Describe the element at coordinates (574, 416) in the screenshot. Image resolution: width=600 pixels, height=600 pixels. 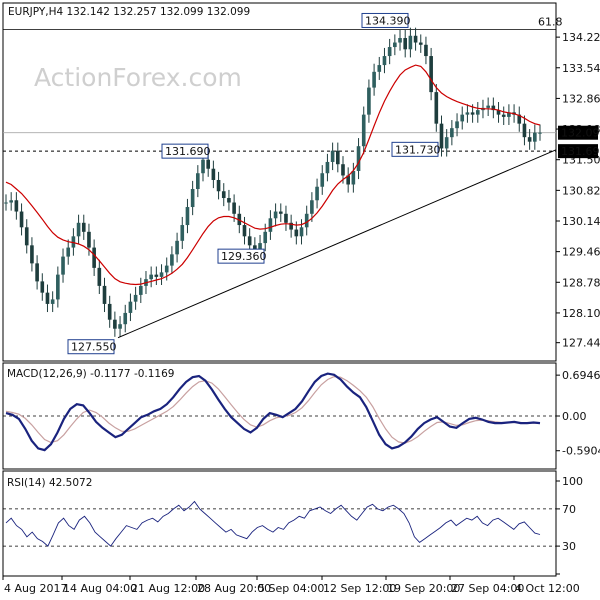
I see `macd-tick-label: 0.00` at that location.